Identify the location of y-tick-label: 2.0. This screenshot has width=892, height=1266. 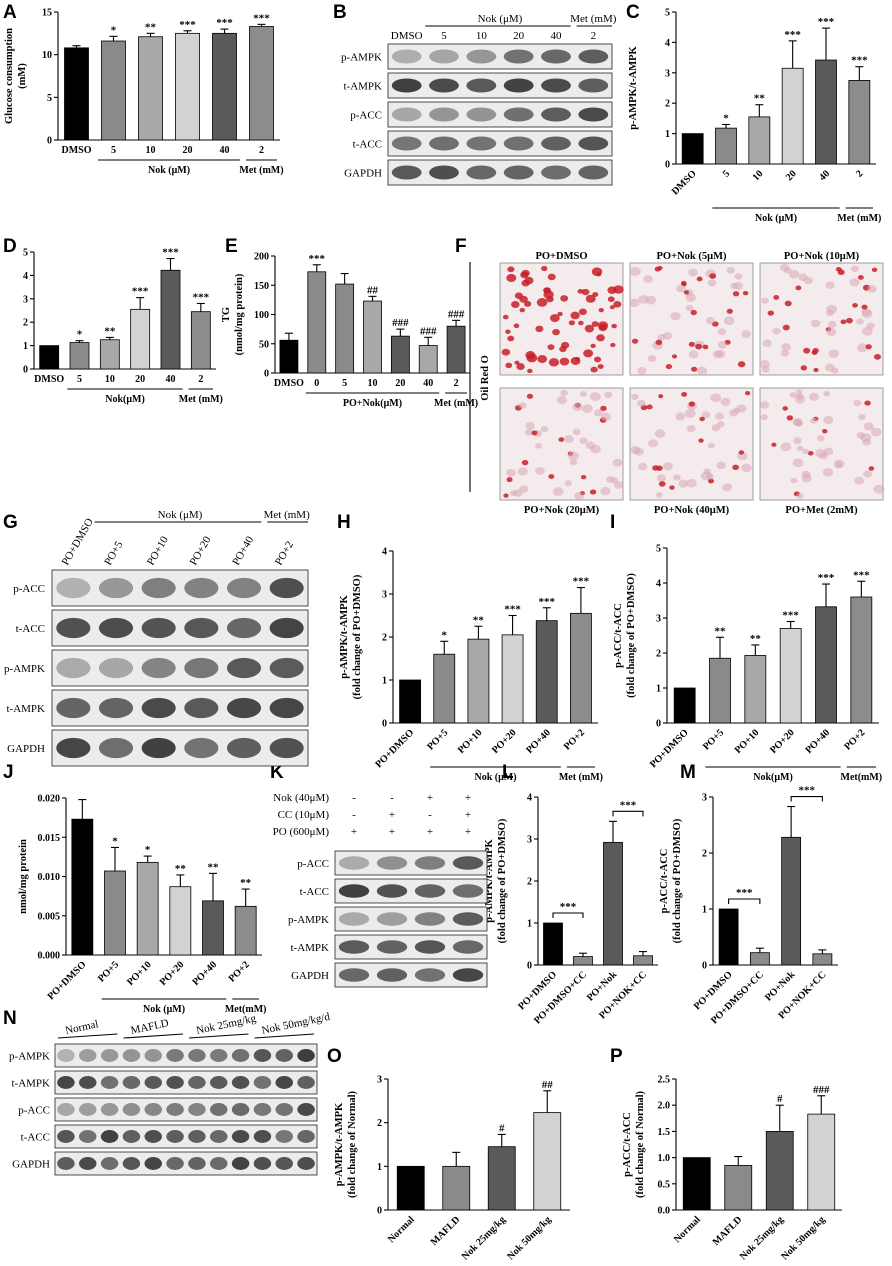
(664, 1106).